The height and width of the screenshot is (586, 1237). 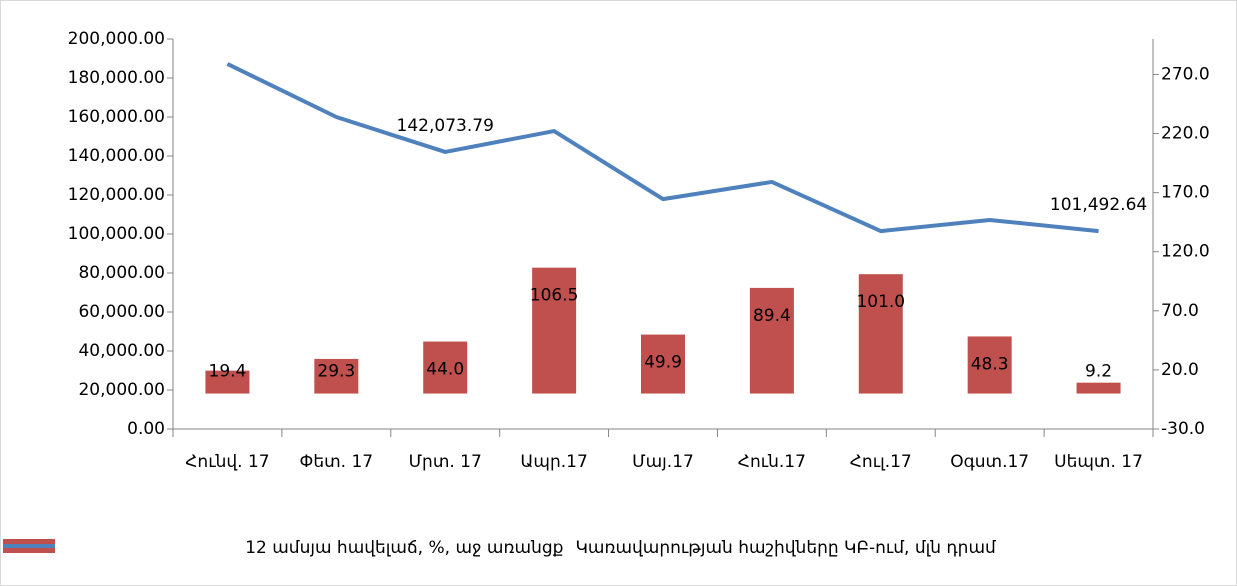 I want to click on bar-value-label: 49.9, so click(x=663, y=363).